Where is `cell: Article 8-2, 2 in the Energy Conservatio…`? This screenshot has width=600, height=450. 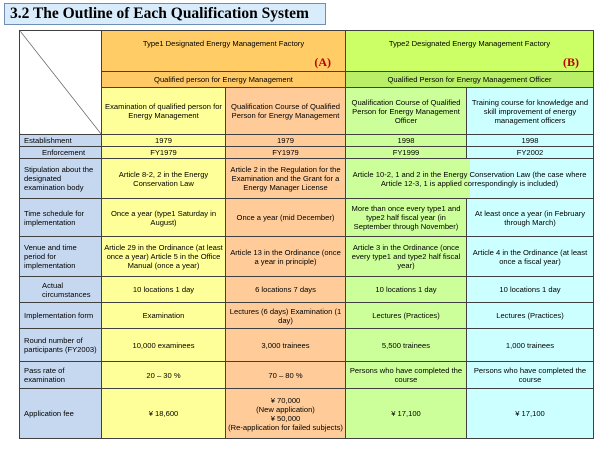
cell: Article 8-2, 2 in the Energy Conservatio… is located at coordinates (163, 178).